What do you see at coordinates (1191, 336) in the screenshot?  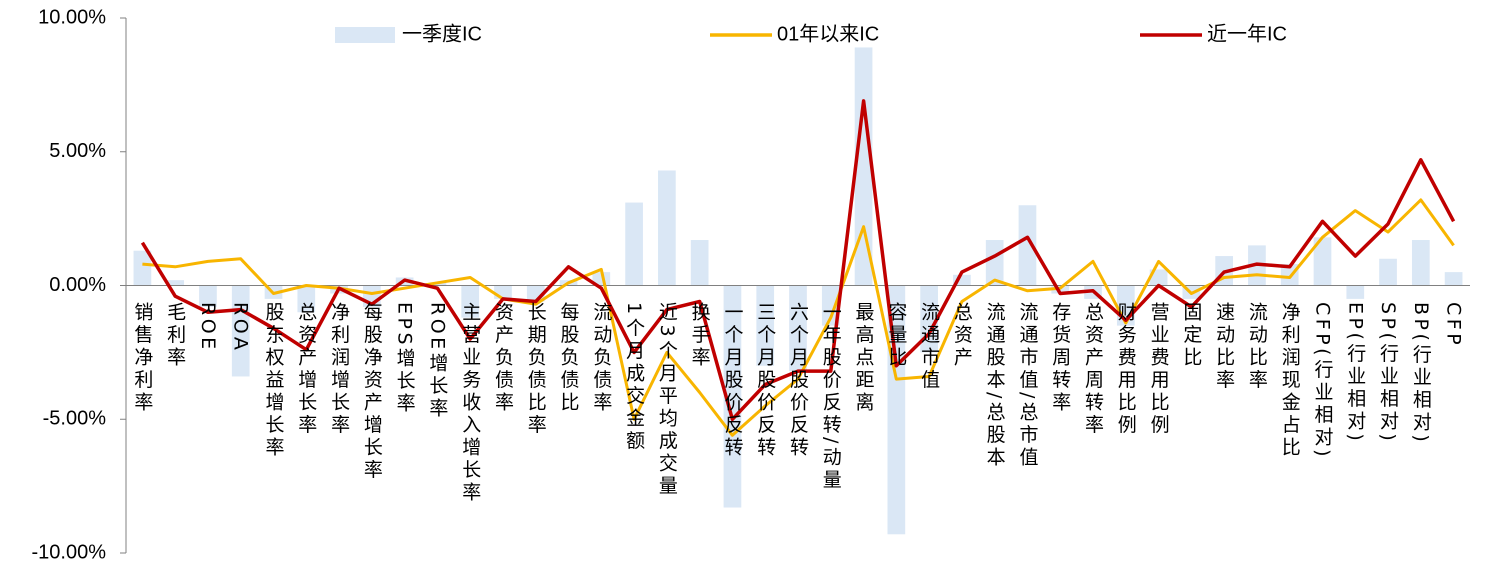 I see `x-tick-label: 固定比` at bounding box center [1191, 336].